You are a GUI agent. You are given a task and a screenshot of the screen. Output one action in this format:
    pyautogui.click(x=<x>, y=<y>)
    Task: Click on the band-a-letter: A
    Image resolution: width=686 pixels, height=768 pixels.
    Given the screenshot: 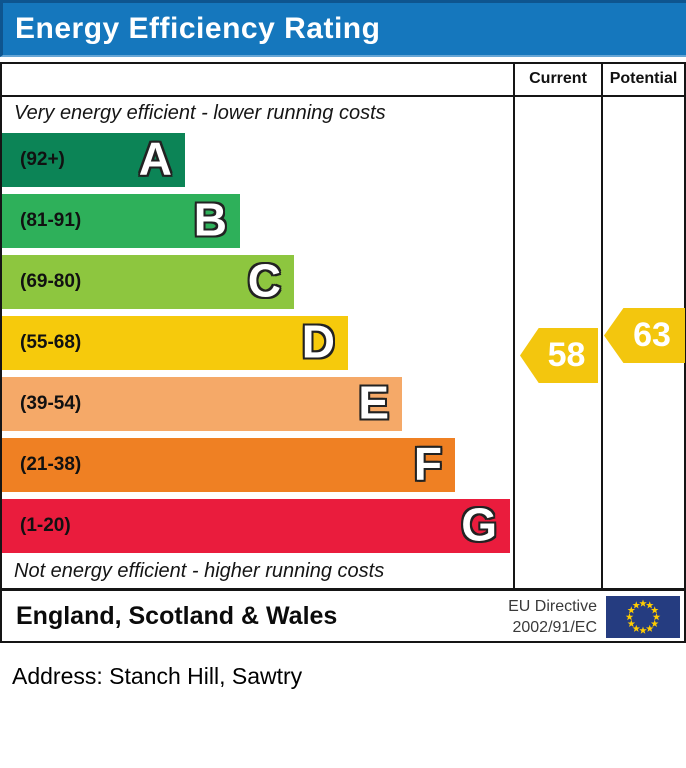 What is the action you would take?
    pyautogui.click(x=155, y=158)
    